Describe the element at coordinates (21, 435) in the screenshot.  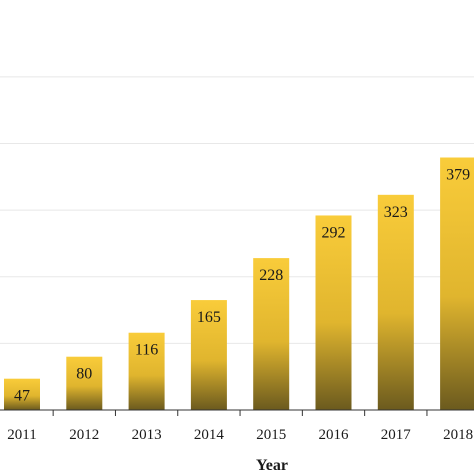
I see `x-tick-label-2011: 2011` at that location.